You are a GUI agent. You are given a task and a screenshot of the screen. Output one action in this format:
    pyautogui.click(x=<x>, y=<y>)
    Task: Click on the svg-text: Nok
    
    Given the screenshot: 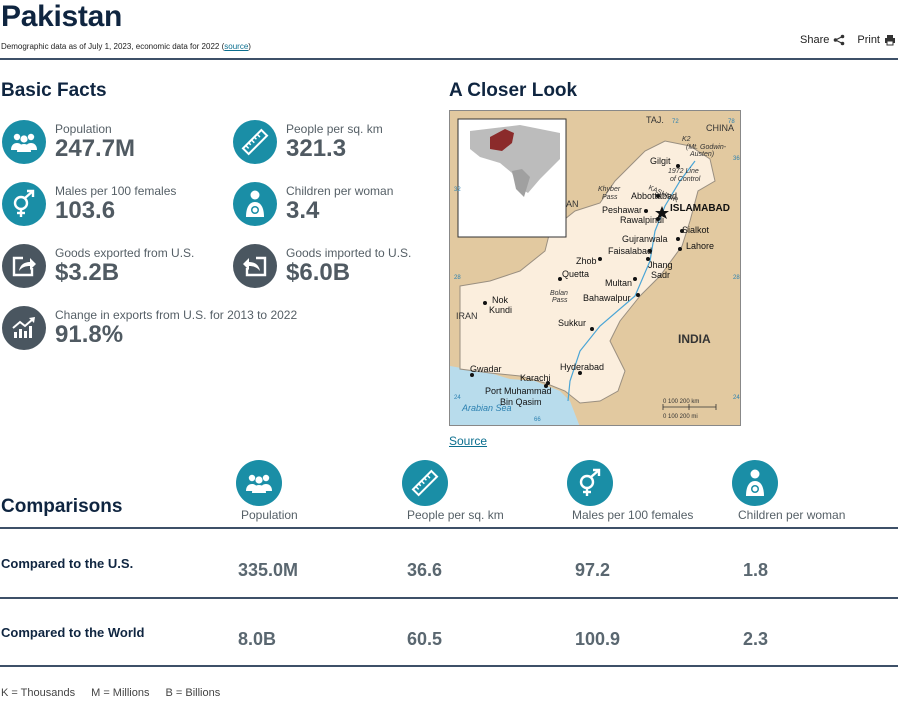 What is the action you would take?
    pyautogui.click(x=500, y=300)
    